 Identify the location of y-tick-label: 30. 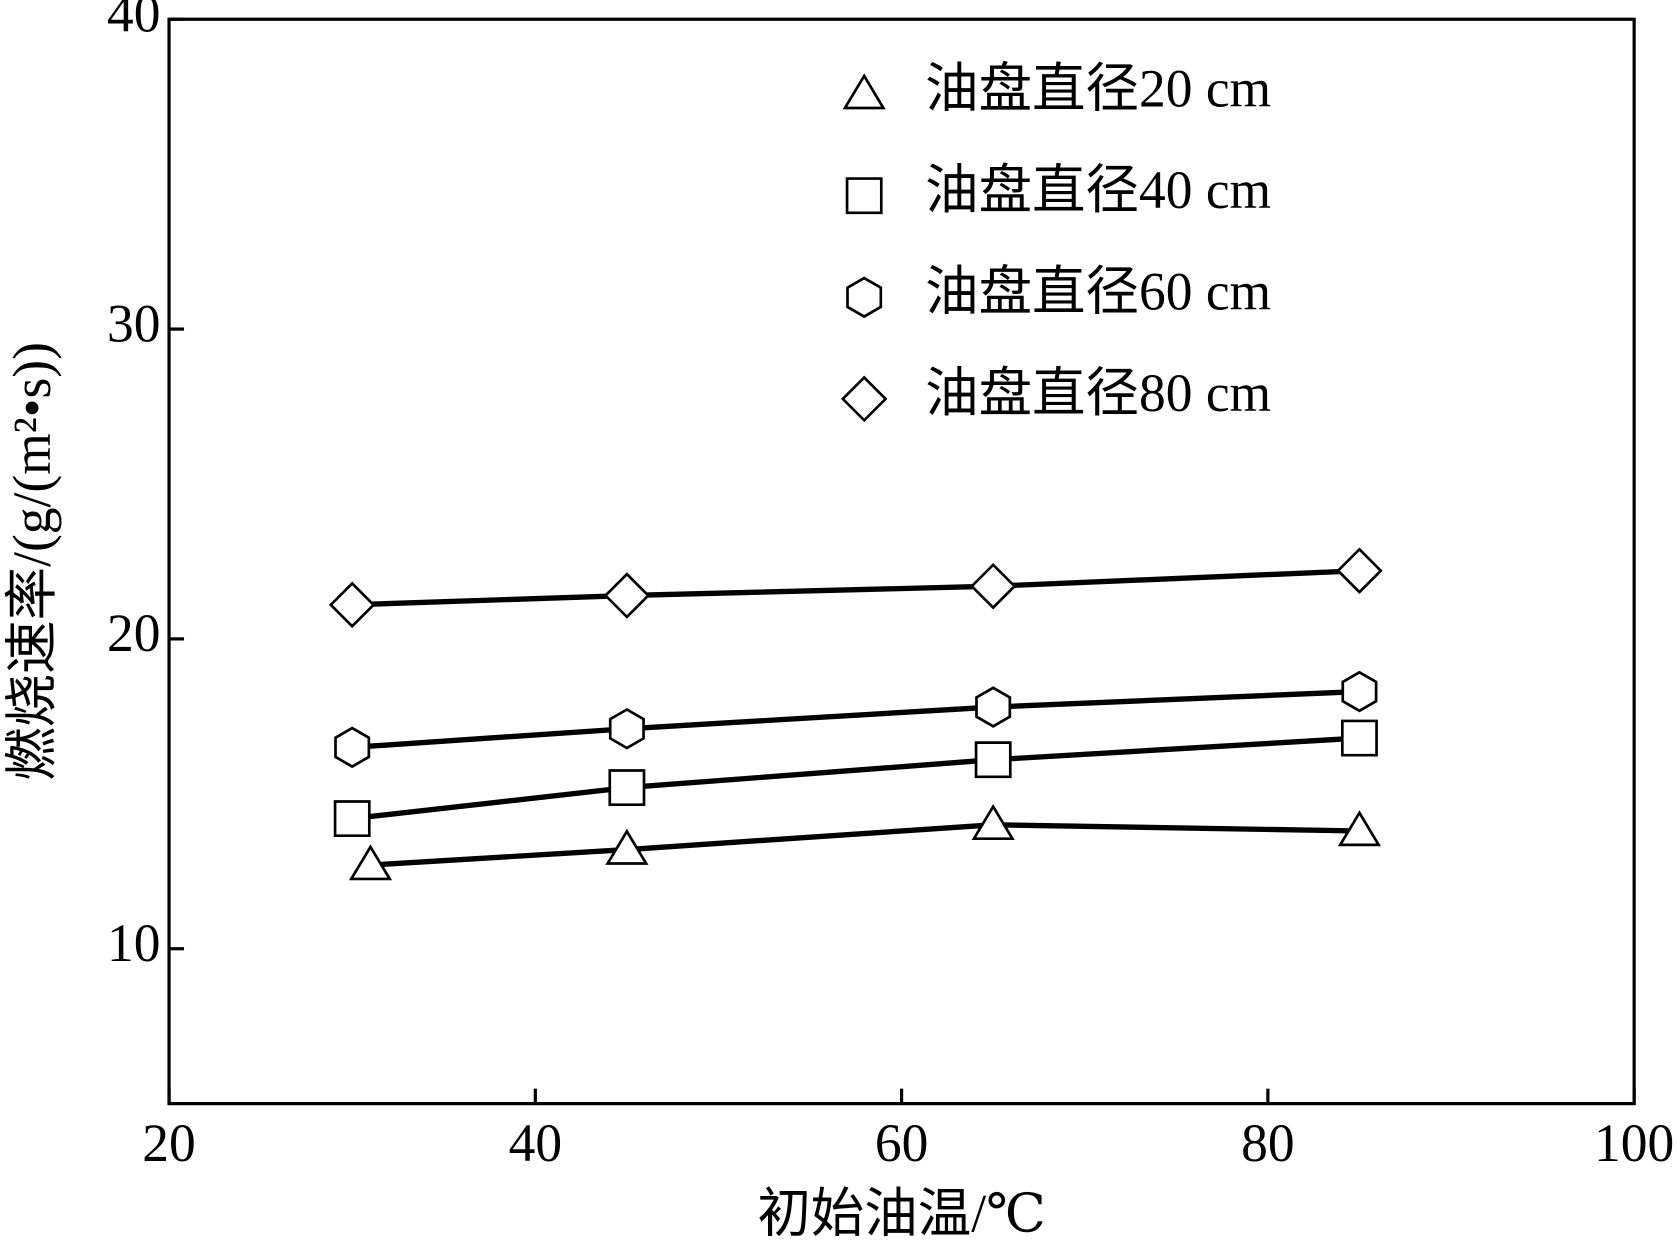
(133, 323).